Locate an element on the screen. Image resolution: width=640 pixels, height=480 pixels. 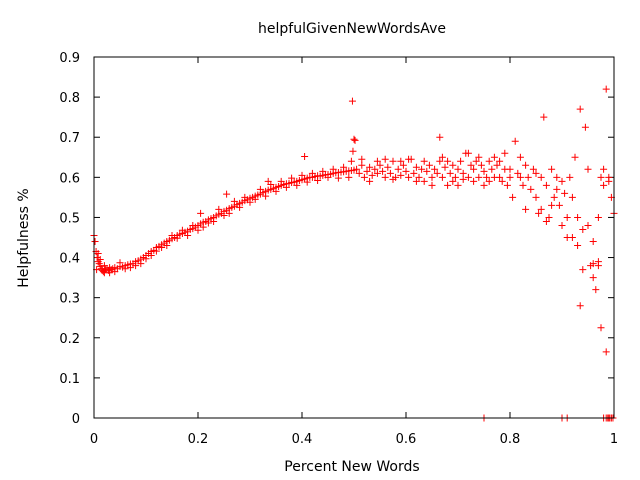
y-axis-label: Helpfulness % is located at coordinates (24, 237).